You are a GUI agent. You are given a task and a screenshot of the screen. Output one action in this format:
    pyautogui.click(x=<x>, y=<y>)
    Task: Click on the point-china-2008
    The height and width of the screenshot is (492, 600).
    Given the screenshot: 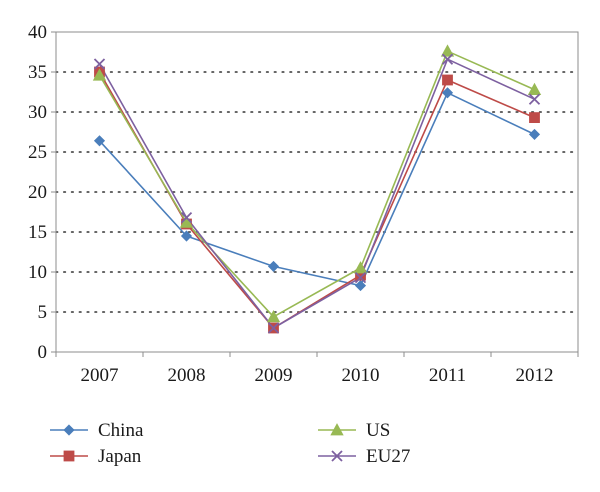 What is the action you would take?
    pyautogui.click(x=186, y=236)
    